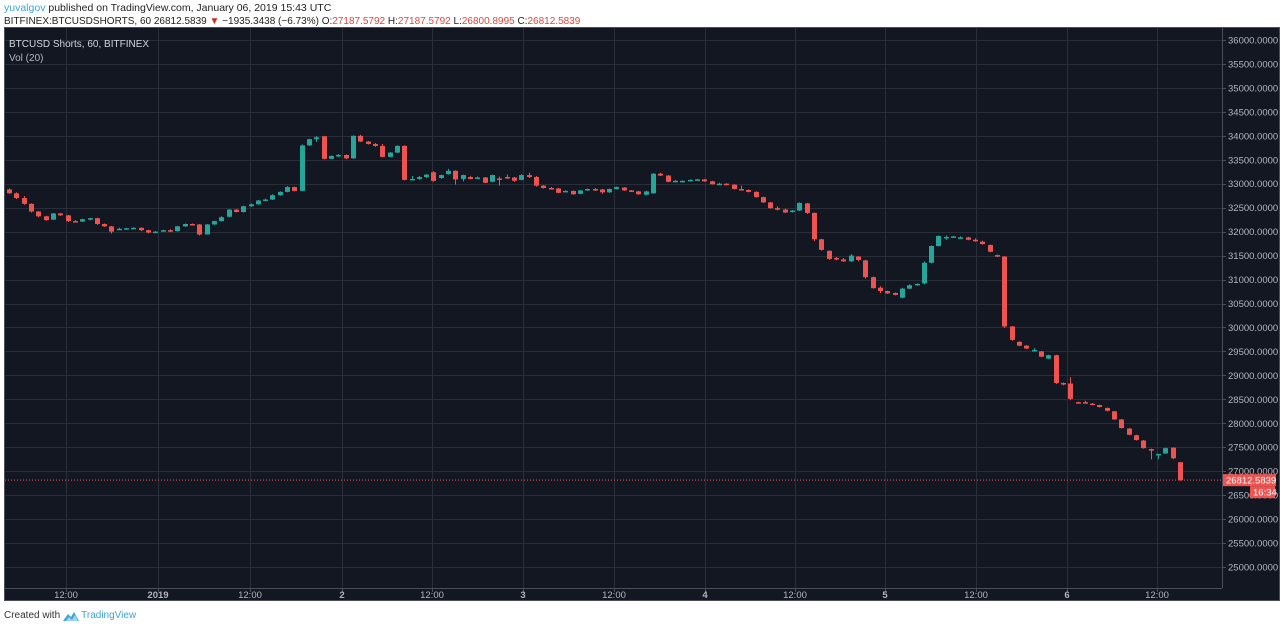 This screenshot has width=1280, height=629. Describe the element at coordinates (1253, 544) in the screenshot. I see `price-tick-label: 25500.0000` at that location.